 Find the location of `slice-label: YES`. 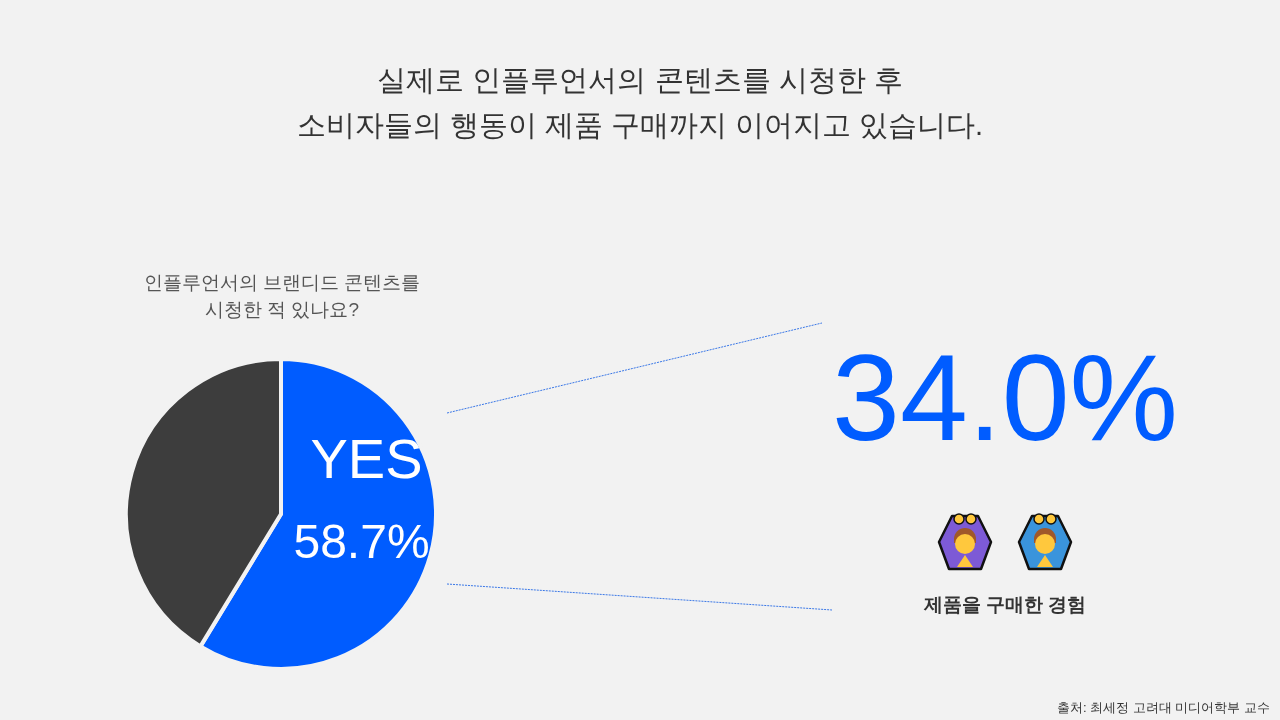

slice-label: YES is located at coordinates (366, 458).